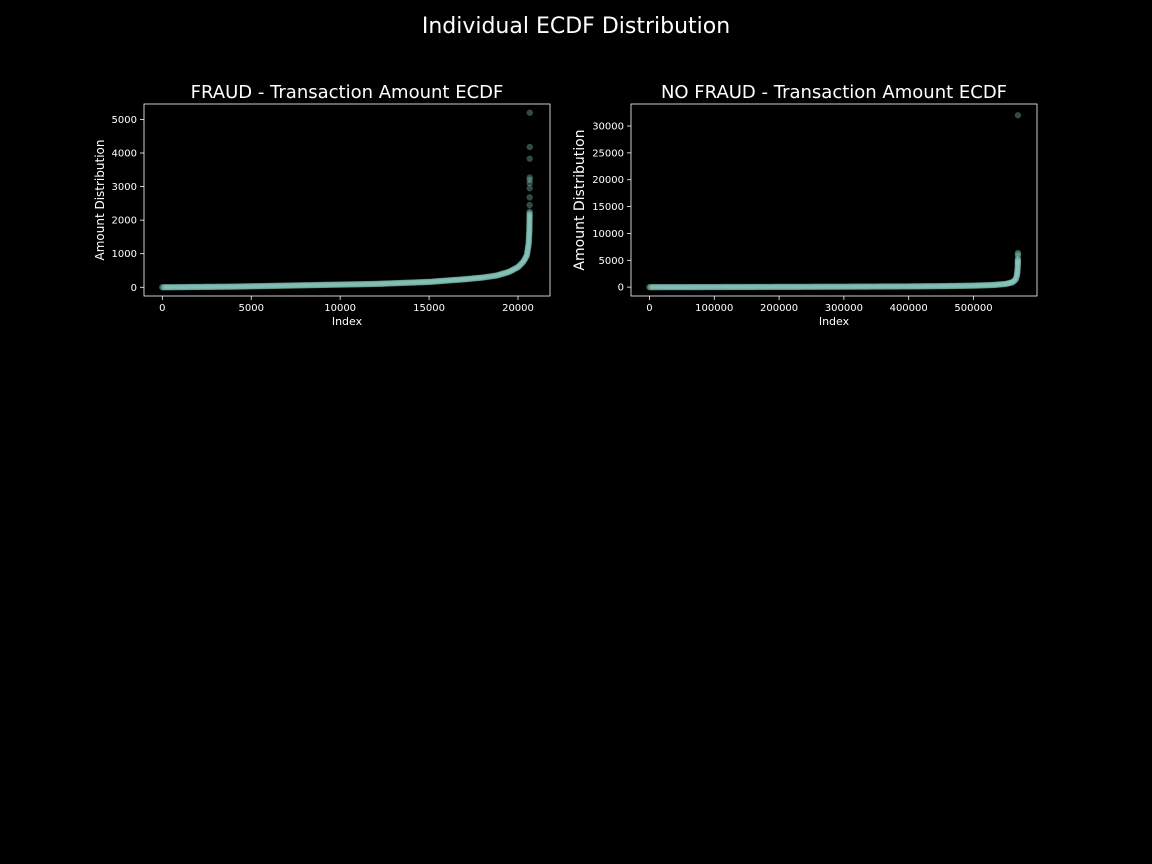  I want to click on no-fraud-x-tick-label: 0, so click(649, 308).